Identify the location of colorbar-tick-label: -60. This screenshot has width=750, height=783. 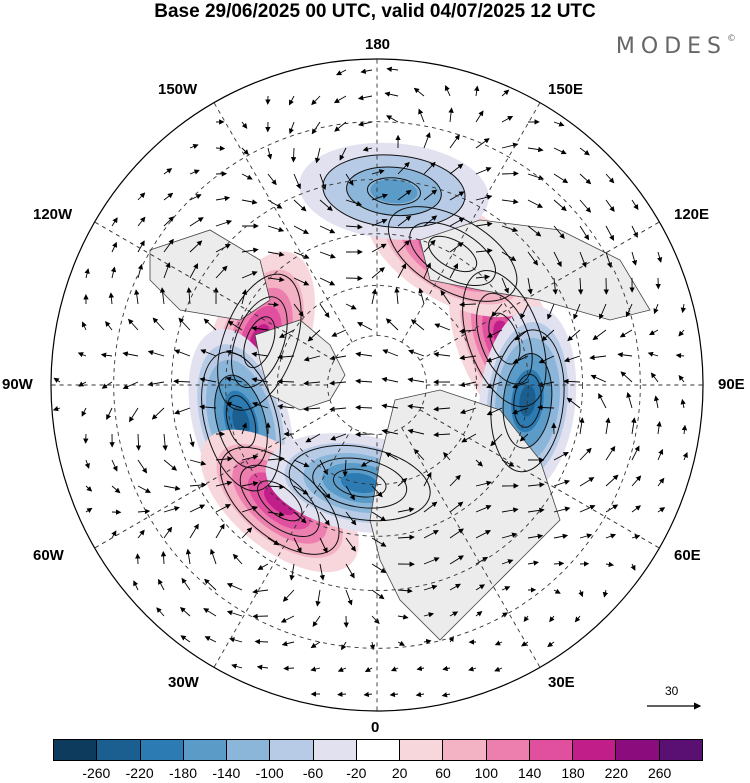
(313, 773).